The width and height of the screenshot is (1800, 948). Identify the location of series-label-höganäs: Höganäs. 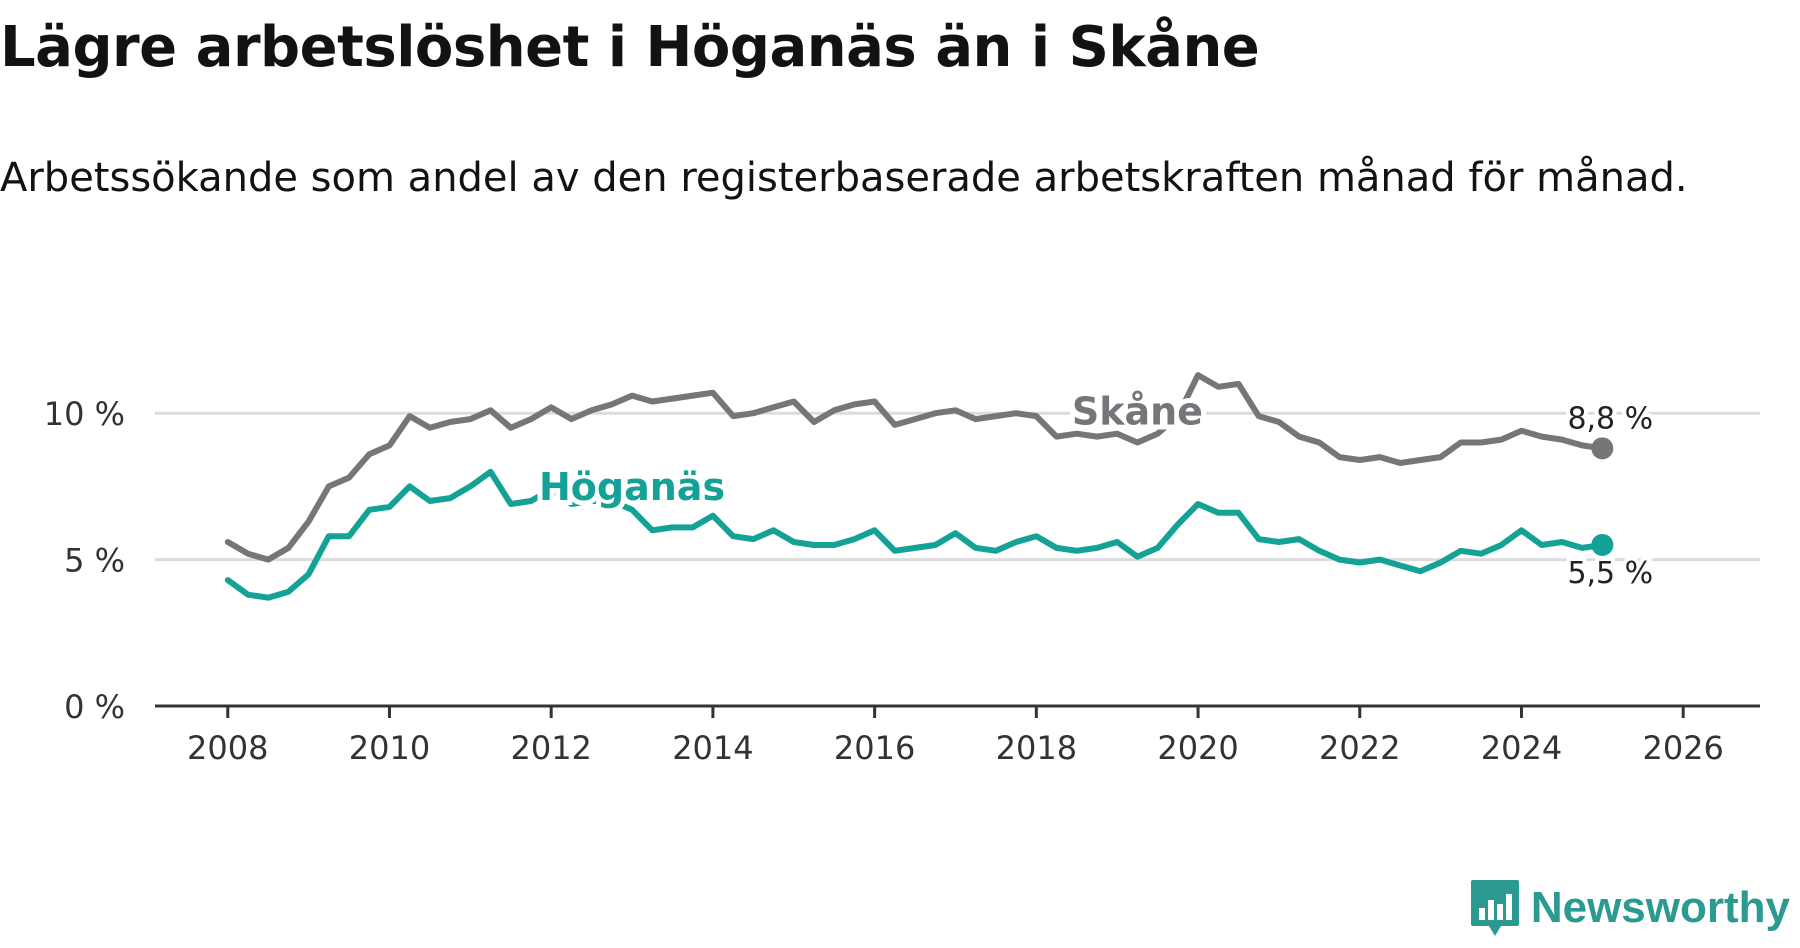
(632, 487).